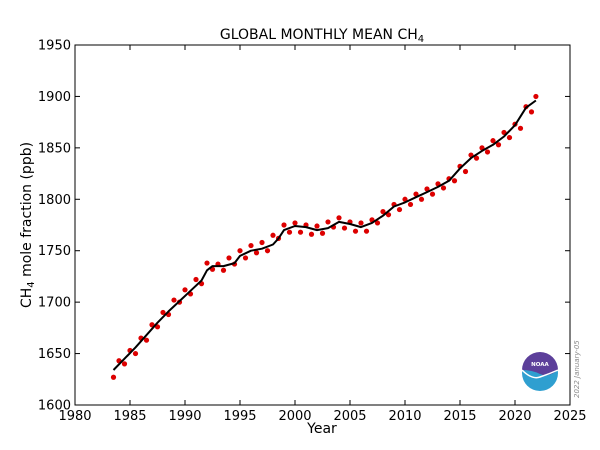 The width and height of the screenshot is (600, 450). I want to click on y-tick-label: 1750, so click(54, 251).